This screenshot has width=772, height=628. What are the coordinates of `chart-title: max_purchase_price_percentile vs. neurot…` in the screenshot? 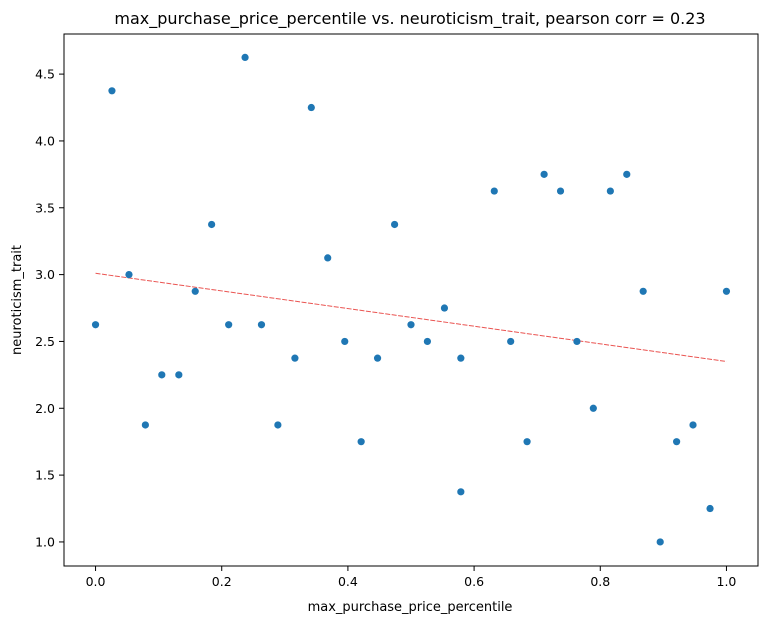 It's located at (409, 19).